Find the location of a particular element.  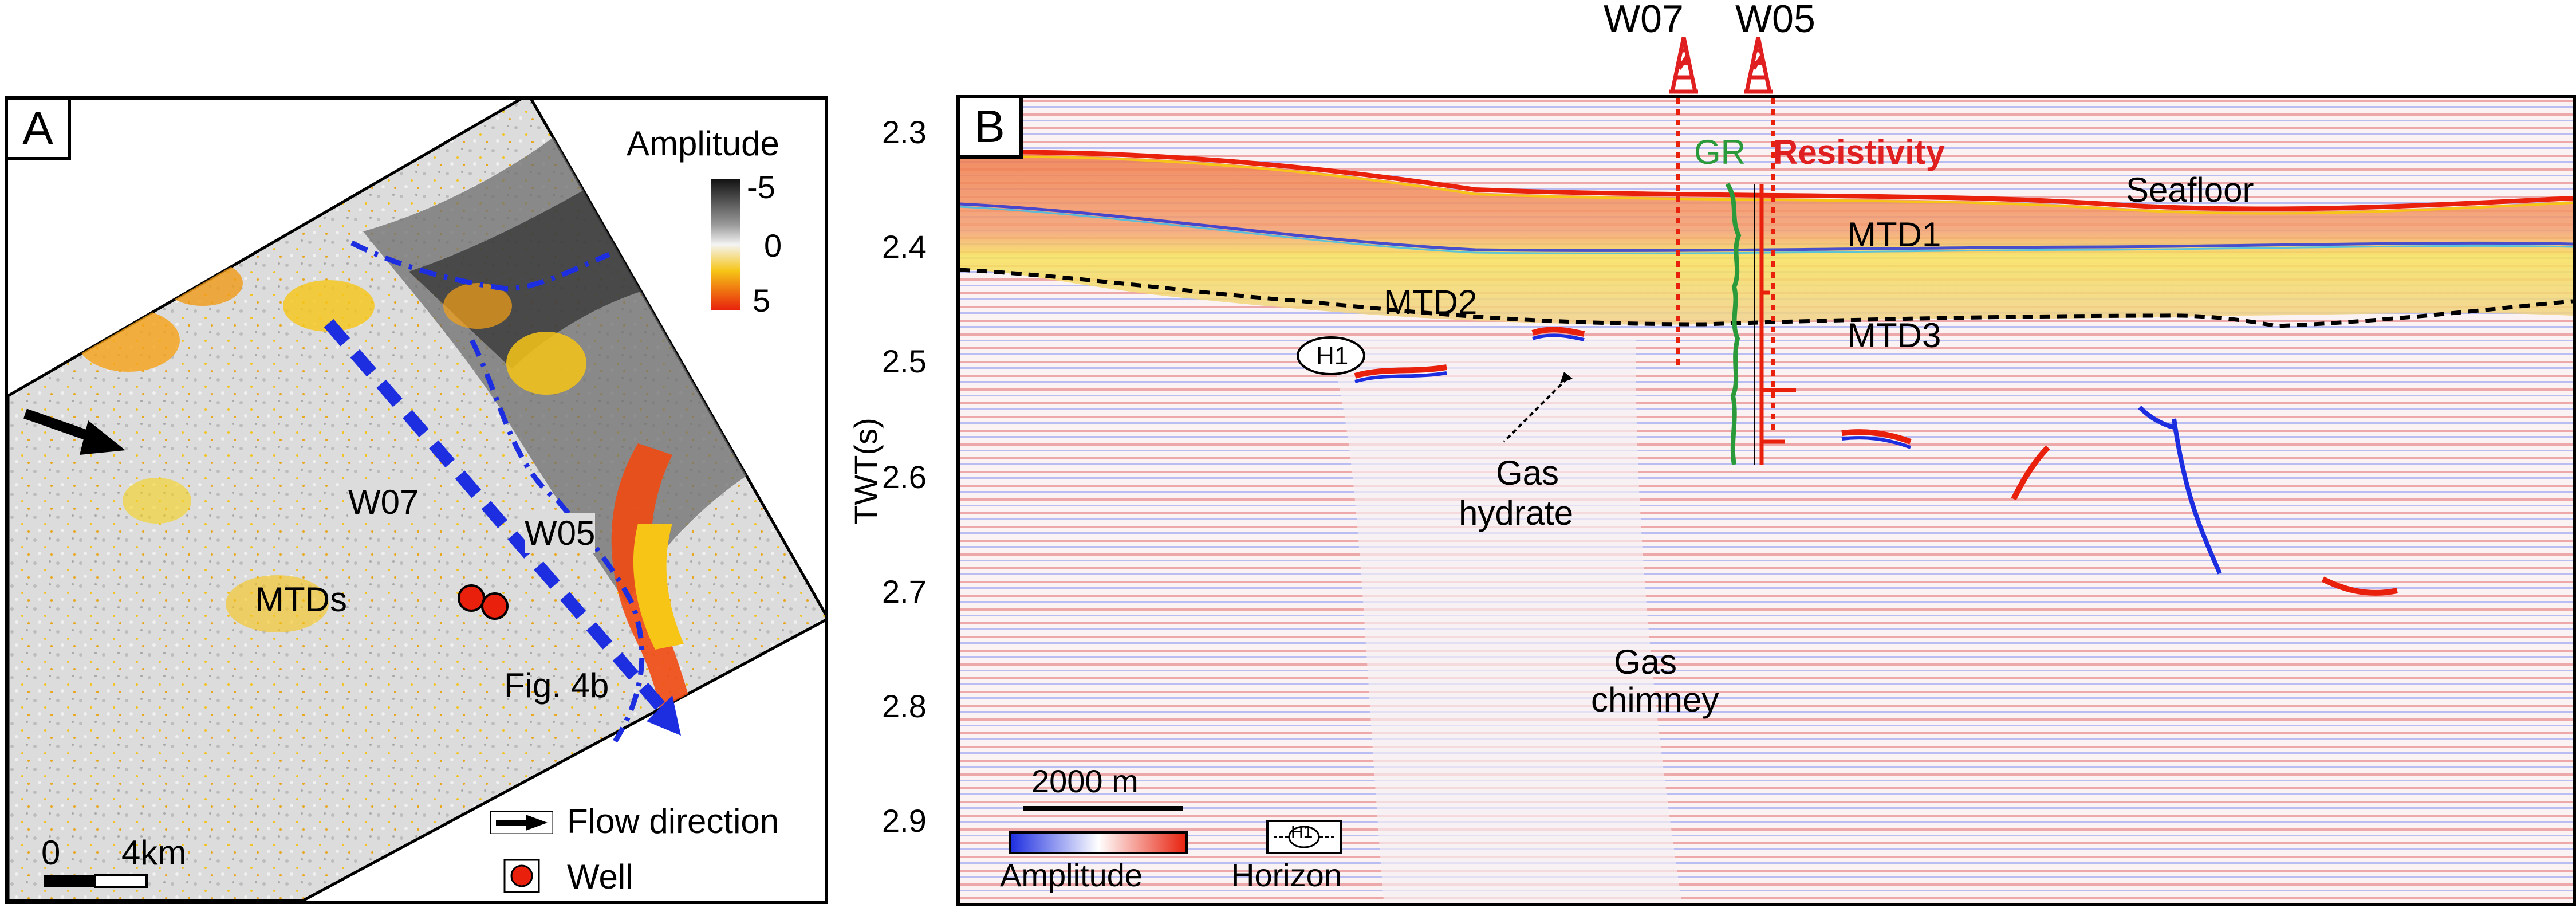

panel-b-letter: B is located at coordinates (992, 128).